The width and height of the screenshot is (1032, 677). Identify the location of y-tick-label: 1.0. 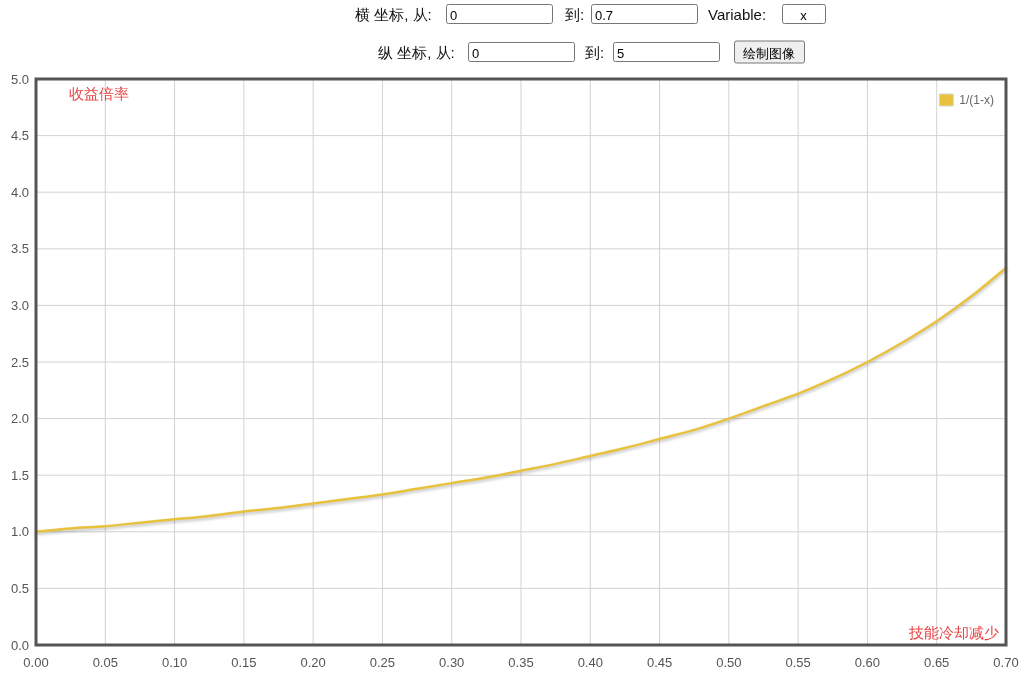
(19, 532).